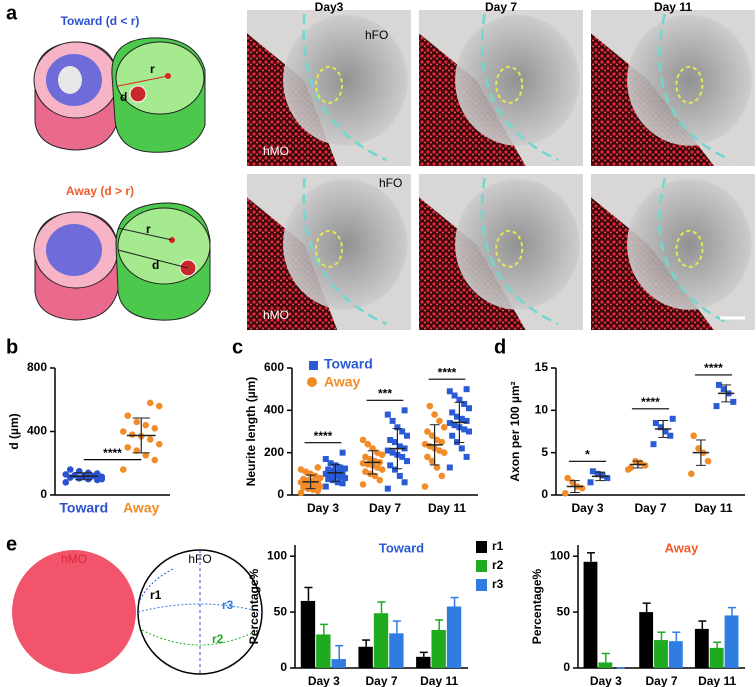 The image size is (756, 687). Describe the element at coordinates (313, 365) in the screenshot. I see `legend-marker` at that location.